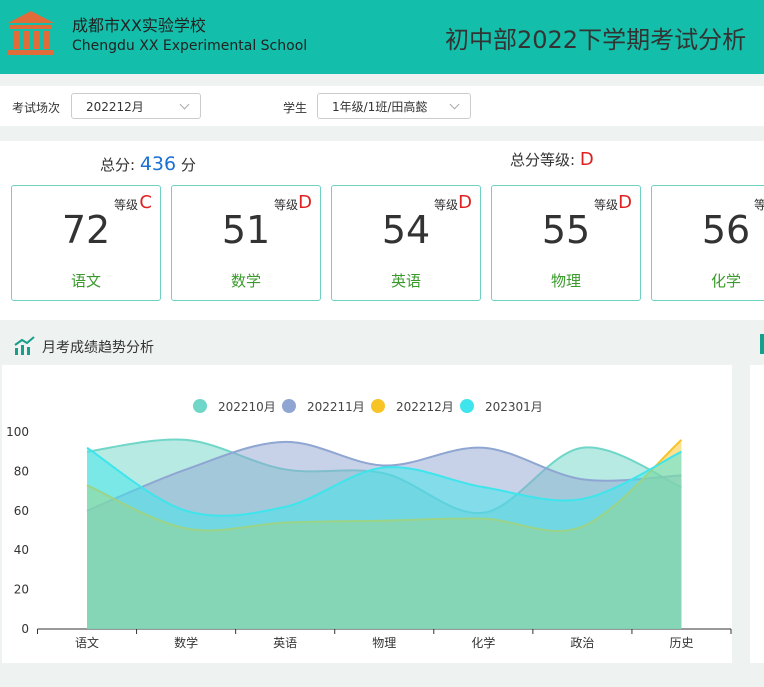 The image size is (764, 687). I want to click on total-grade: 总分等级: D, so click(552, 159).